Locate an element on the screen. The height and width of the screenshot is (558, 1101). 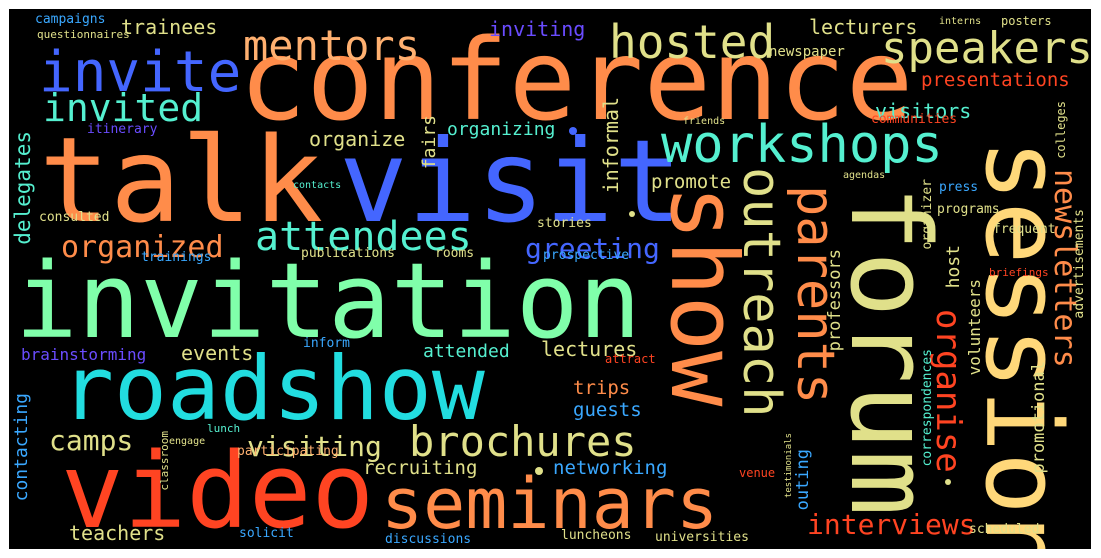
word-visitors: visitors is located at coordinates (923, 111).